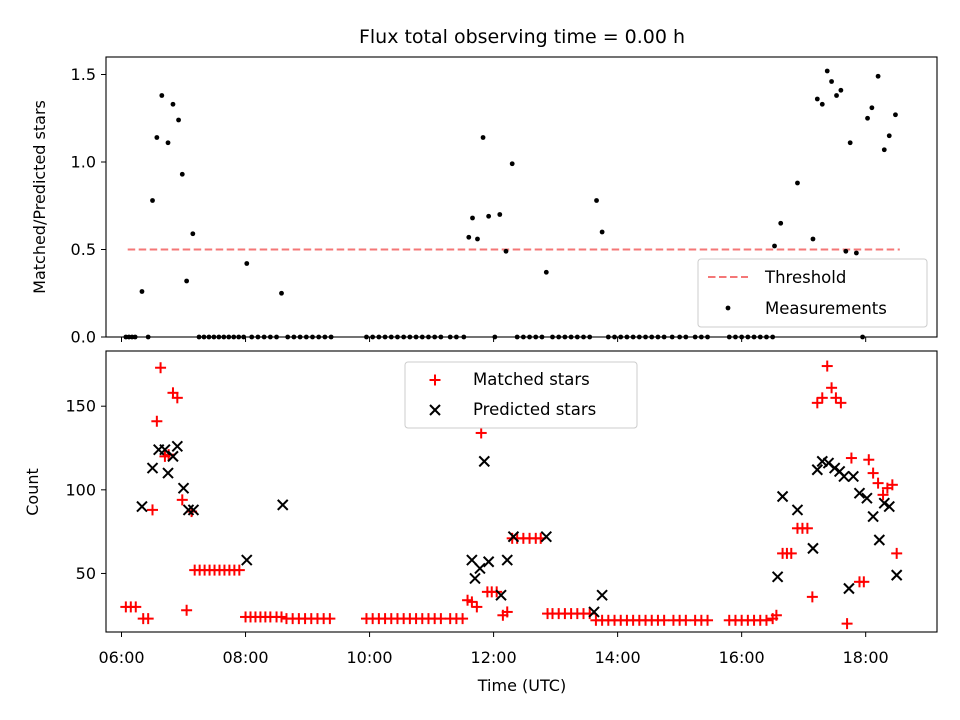 The height and width of the screenshot is (720, 960). What do you see at coordinates (435, 380) in the screenshot?
I see `matched-legend-plus-icon` at bounding box center [435, 380].